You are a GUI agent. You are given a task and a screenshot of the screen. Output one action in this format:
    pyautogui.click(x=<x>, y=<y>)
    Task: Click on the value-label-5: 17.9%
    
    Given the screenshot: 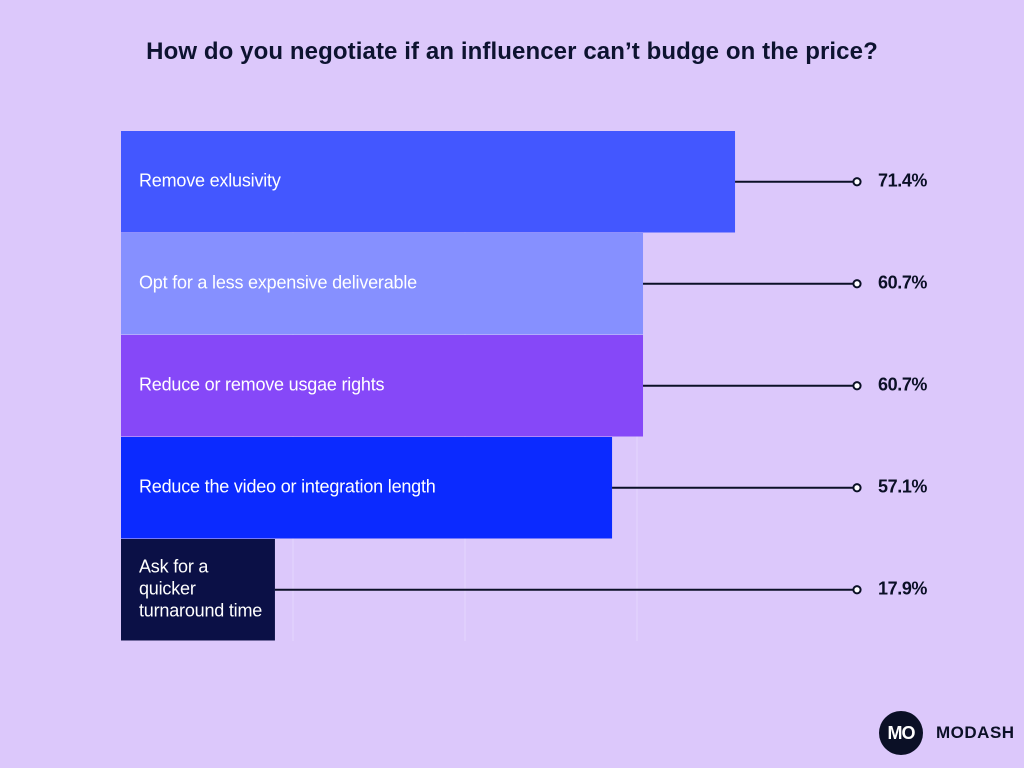 What is the action you would take?
    pyautogui.click(x=902, y=589)
    